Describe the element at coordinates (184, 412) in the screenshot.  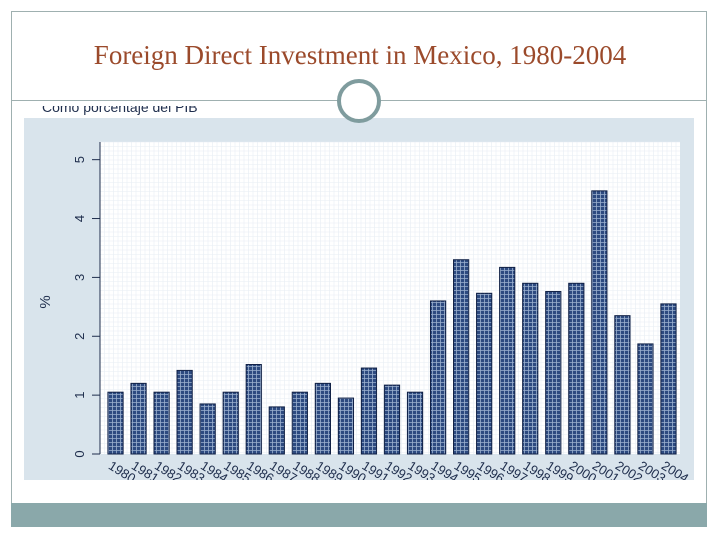
I see `bar-1983` at that location.